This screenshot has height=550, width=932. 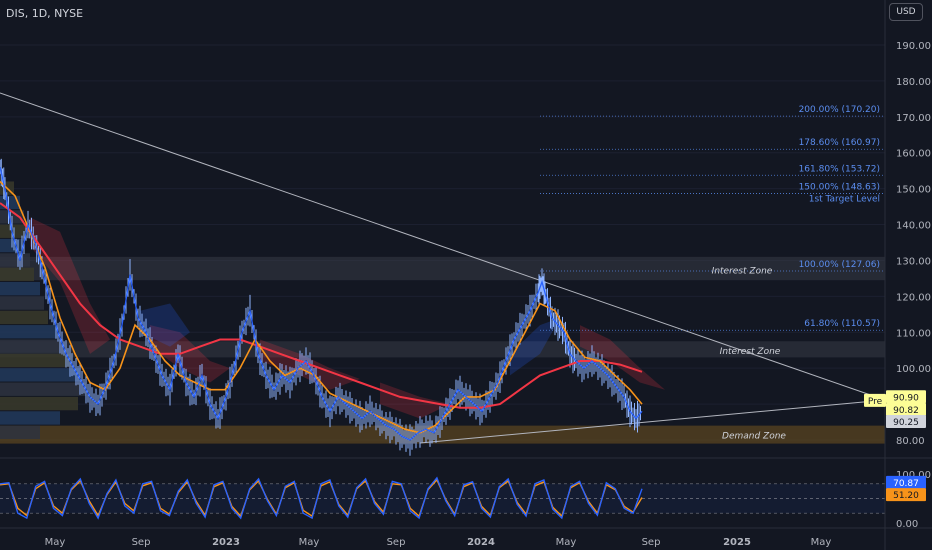 I want to click on oscillator-band, so click(x=442, y=498).